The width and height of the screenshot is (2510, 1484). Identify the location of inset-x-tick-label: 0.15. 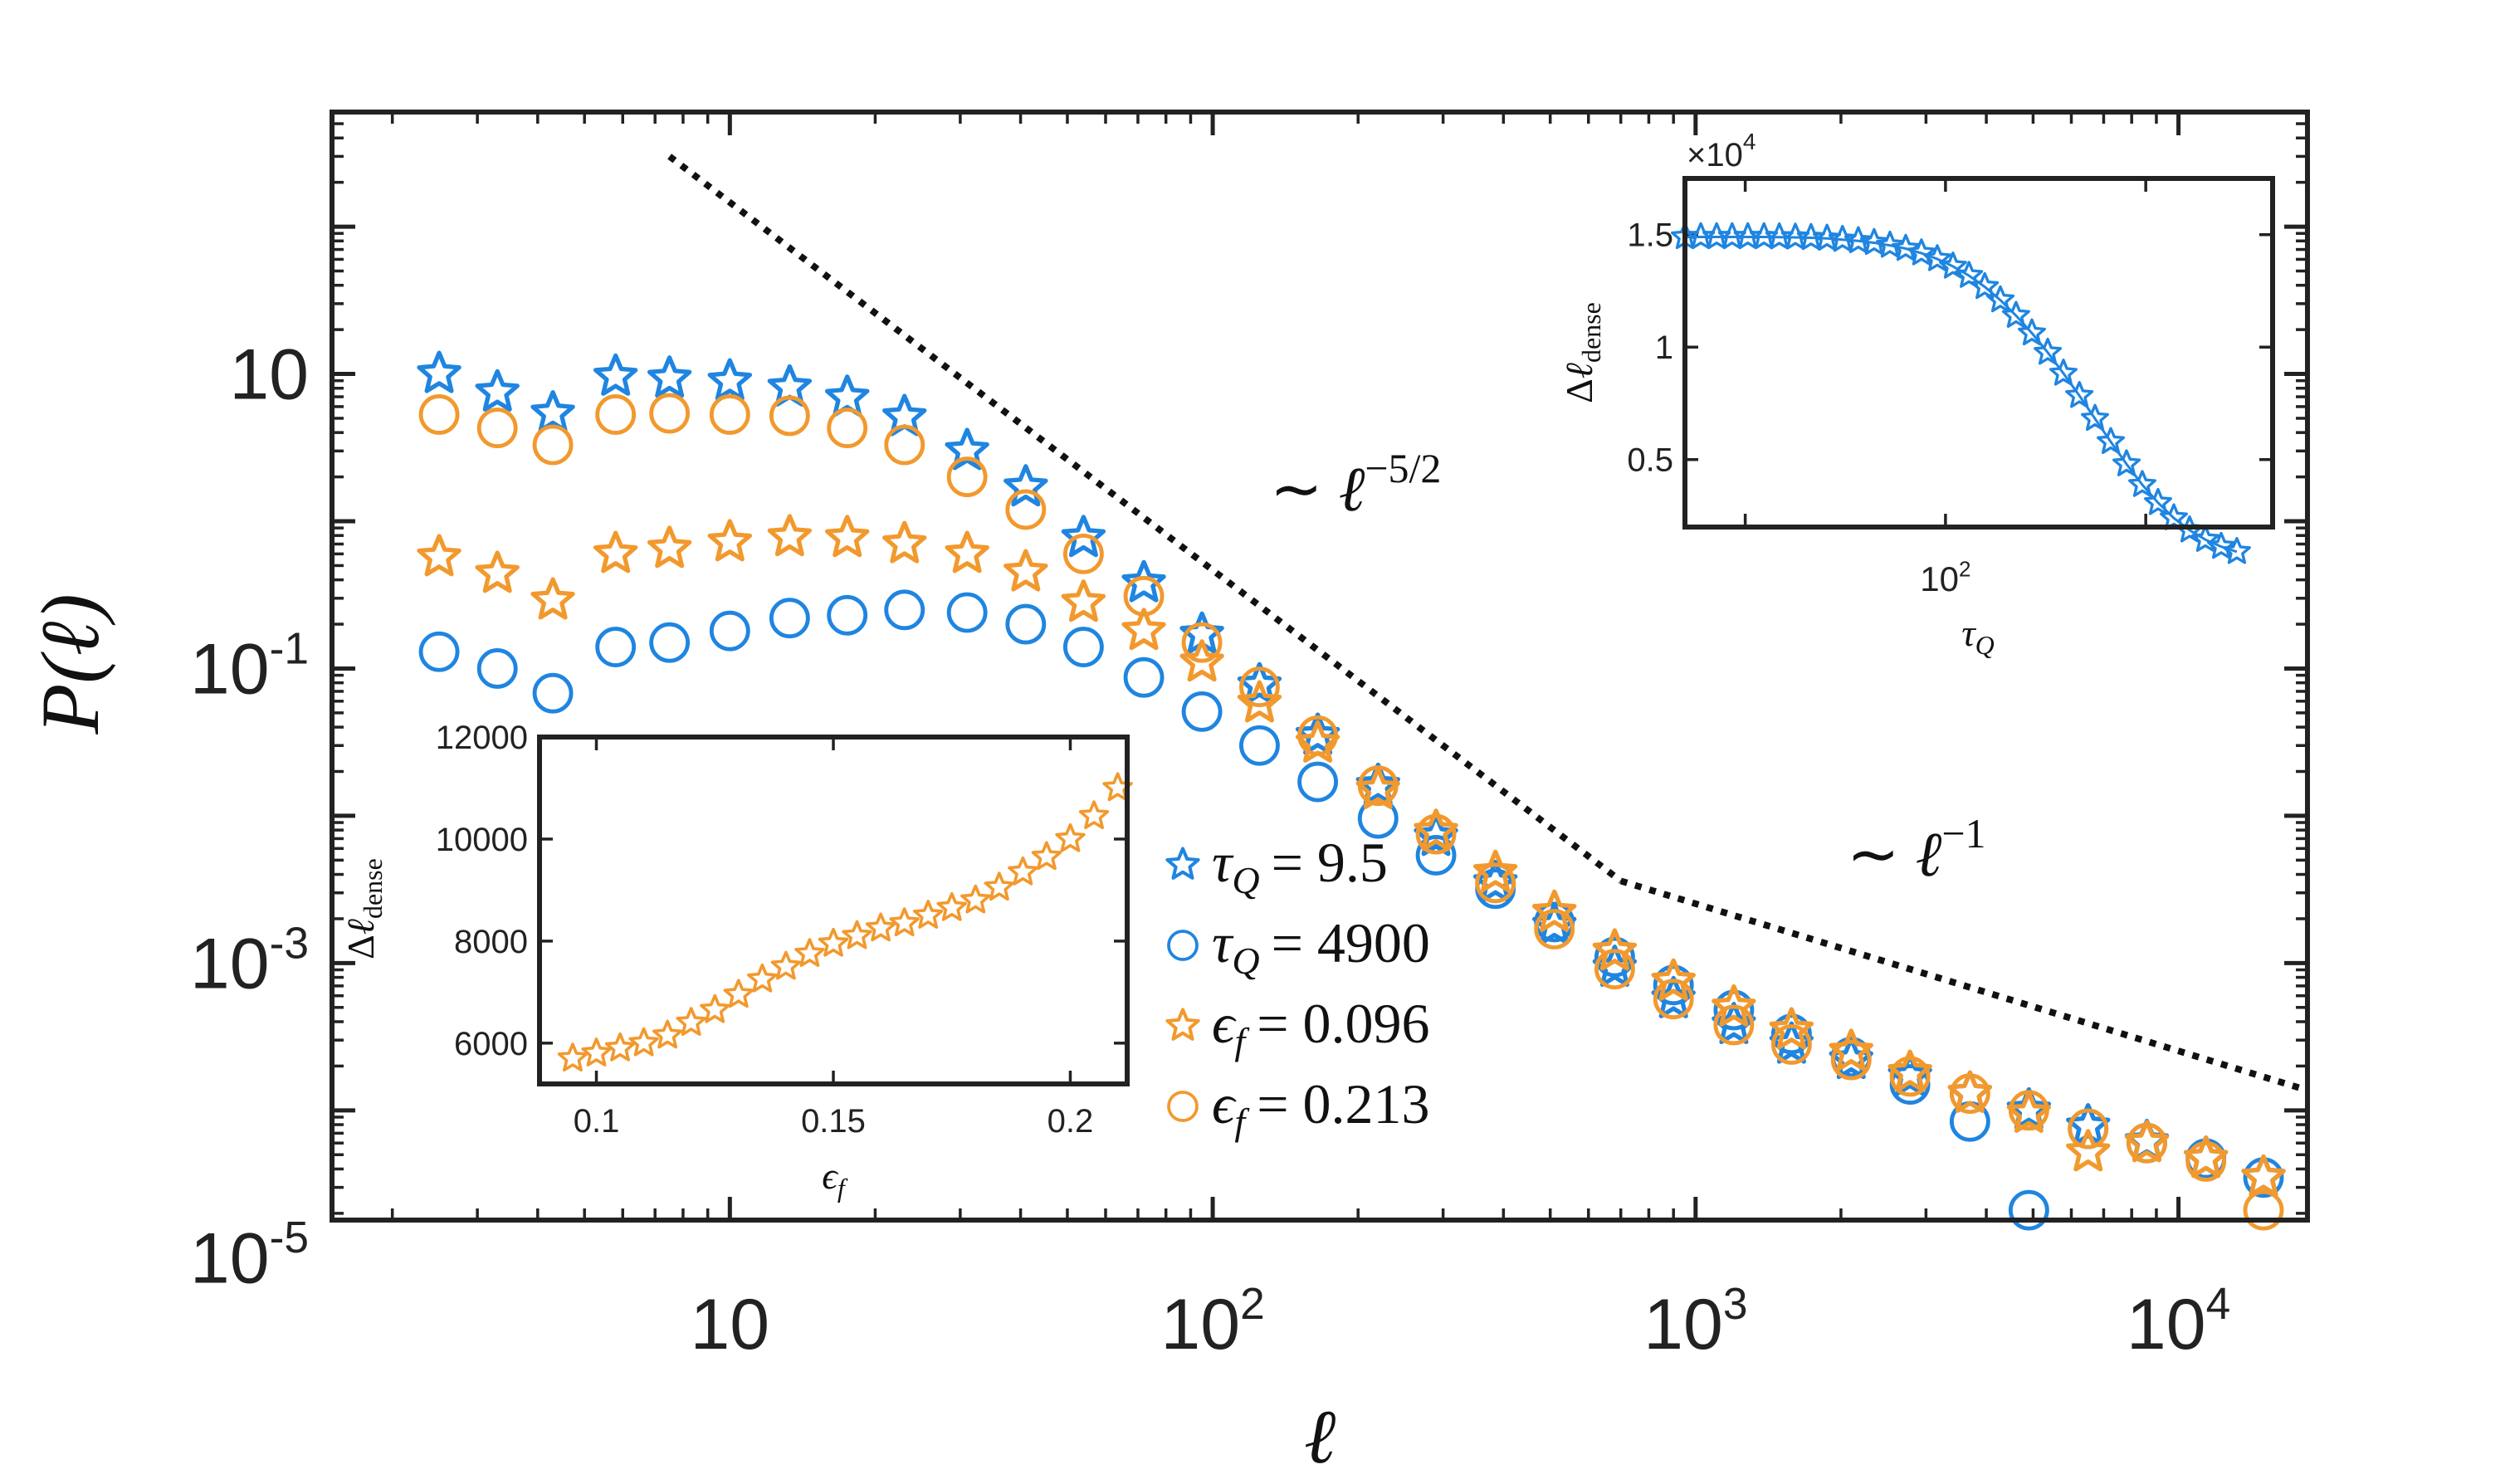
(833, 1121).